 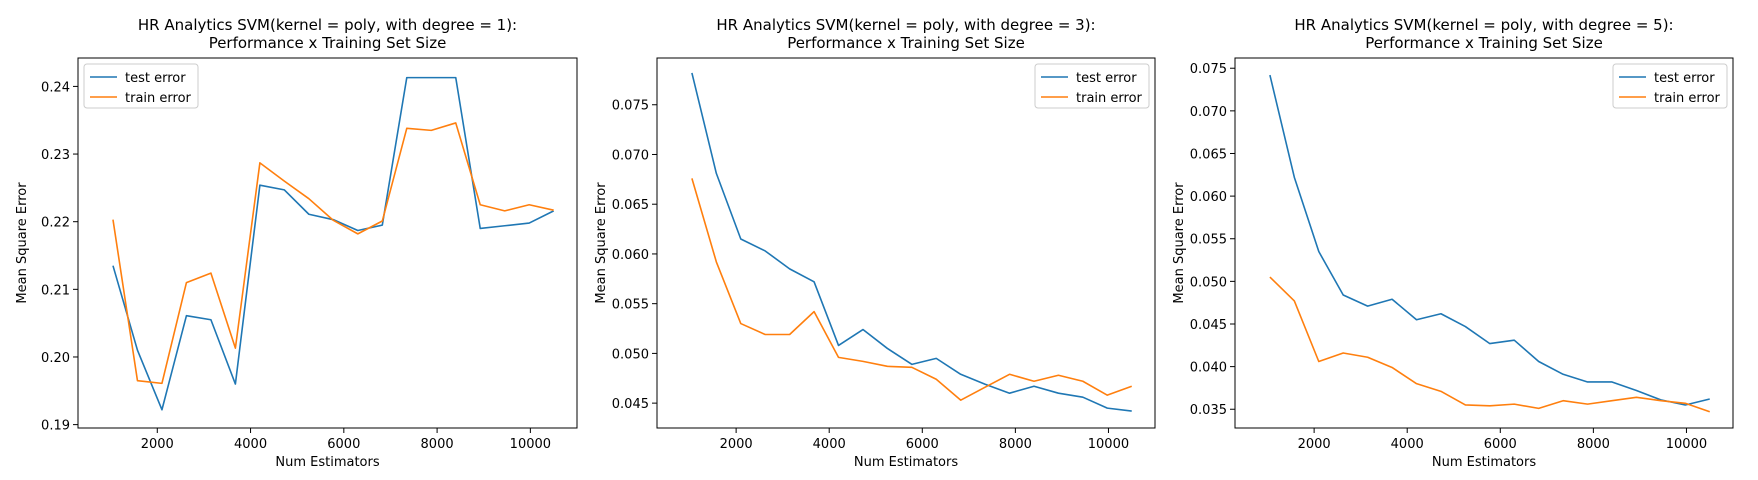 I want to click on y-tick-label: 0.20, so click(x=55, y=358).